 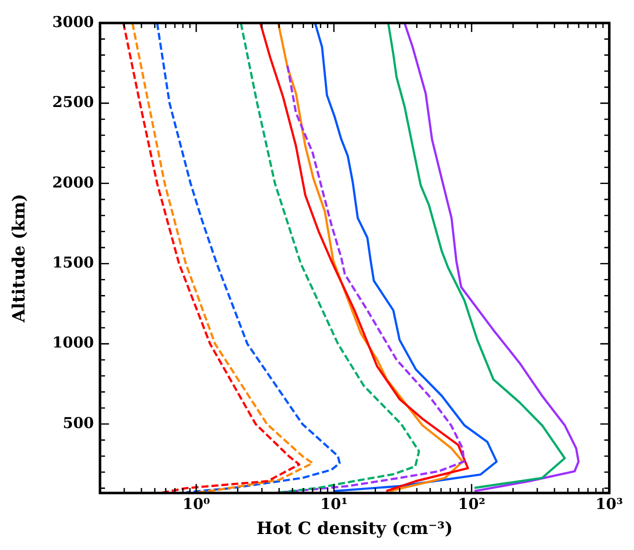 What do you see at coordinates (334, 503) in the screenshot?
I see `x-tick-label: 10¹` at bounding box center [334, 503].